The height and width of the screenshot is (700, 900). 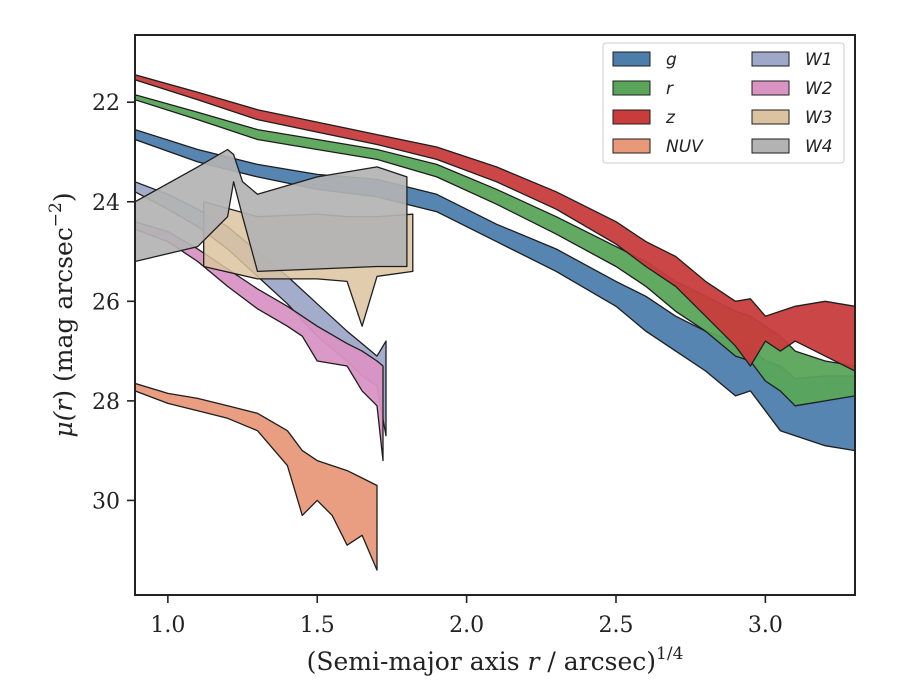 I want to click on legend-box, so click(x=723, y=103).